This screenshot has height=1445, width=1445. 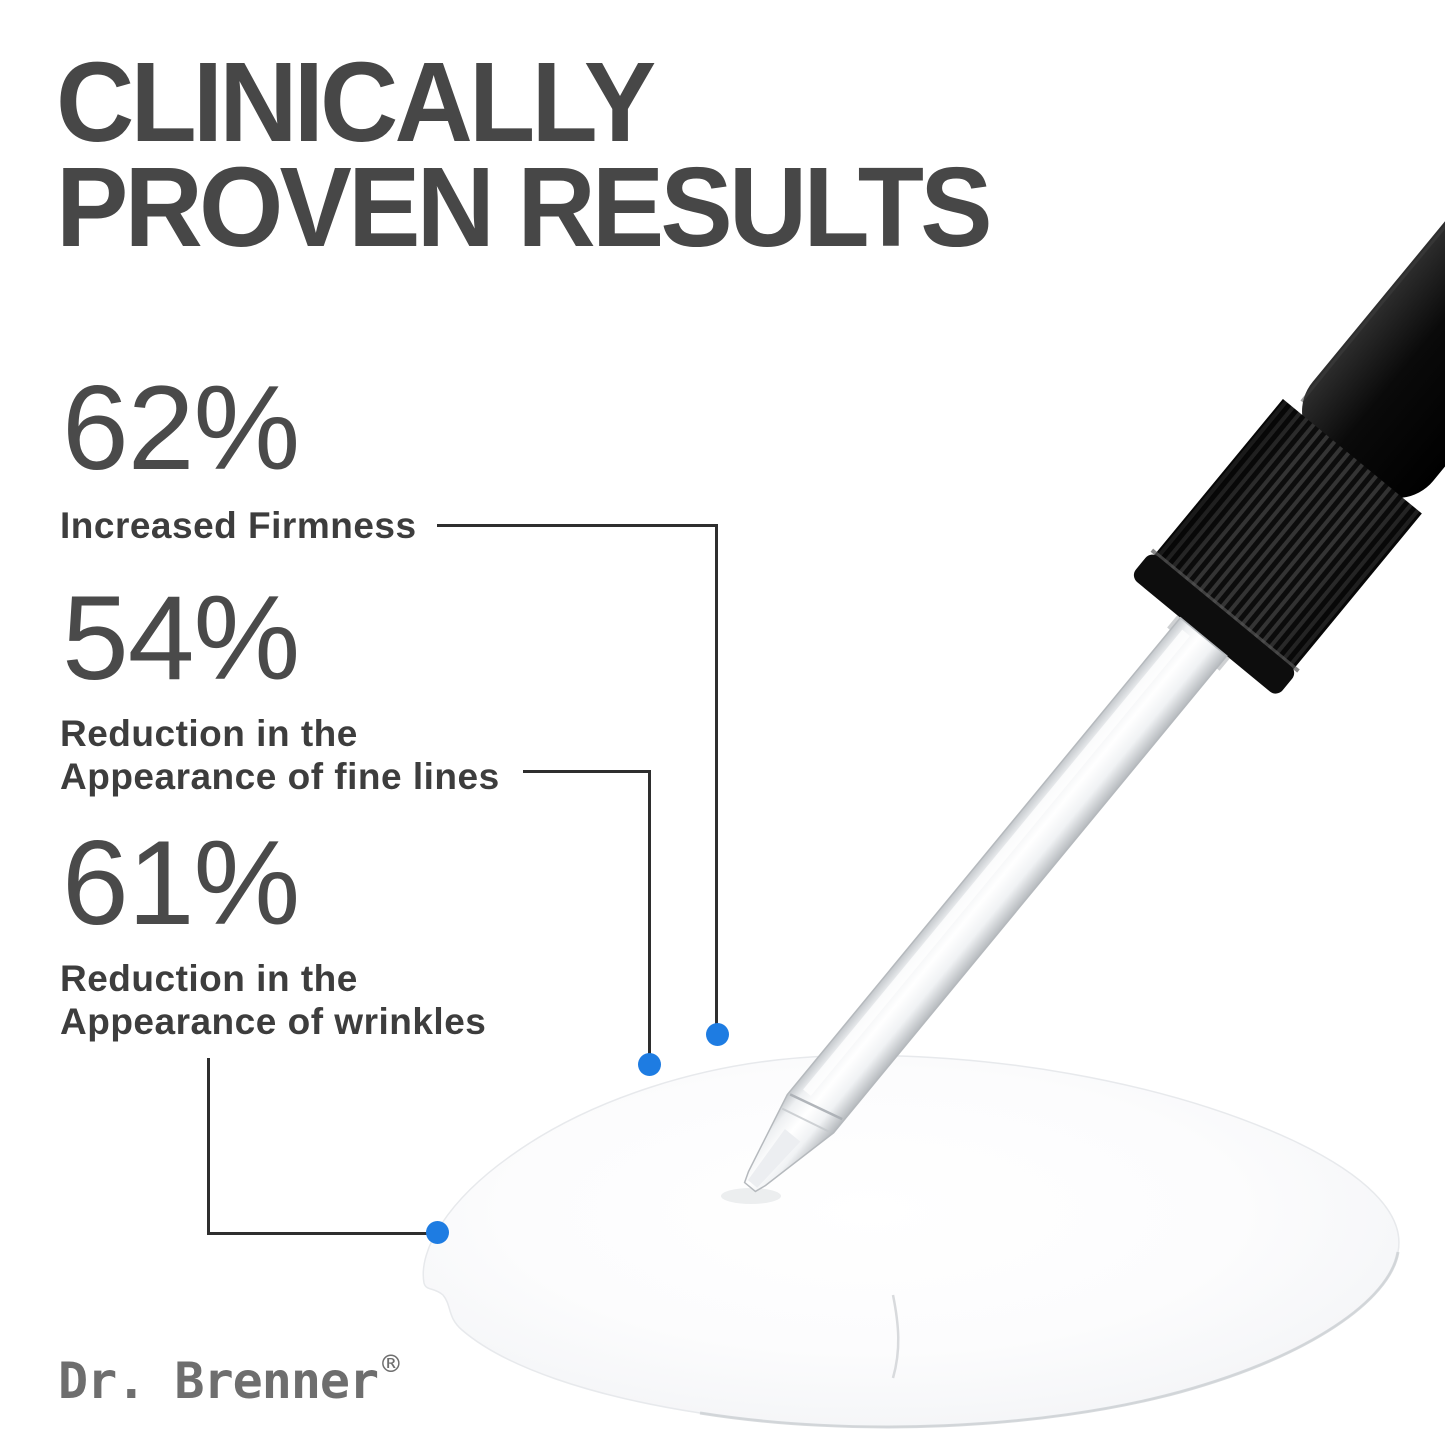 I want to click on leader-line-fine-lines-vertical, so click(x=649, y=912).